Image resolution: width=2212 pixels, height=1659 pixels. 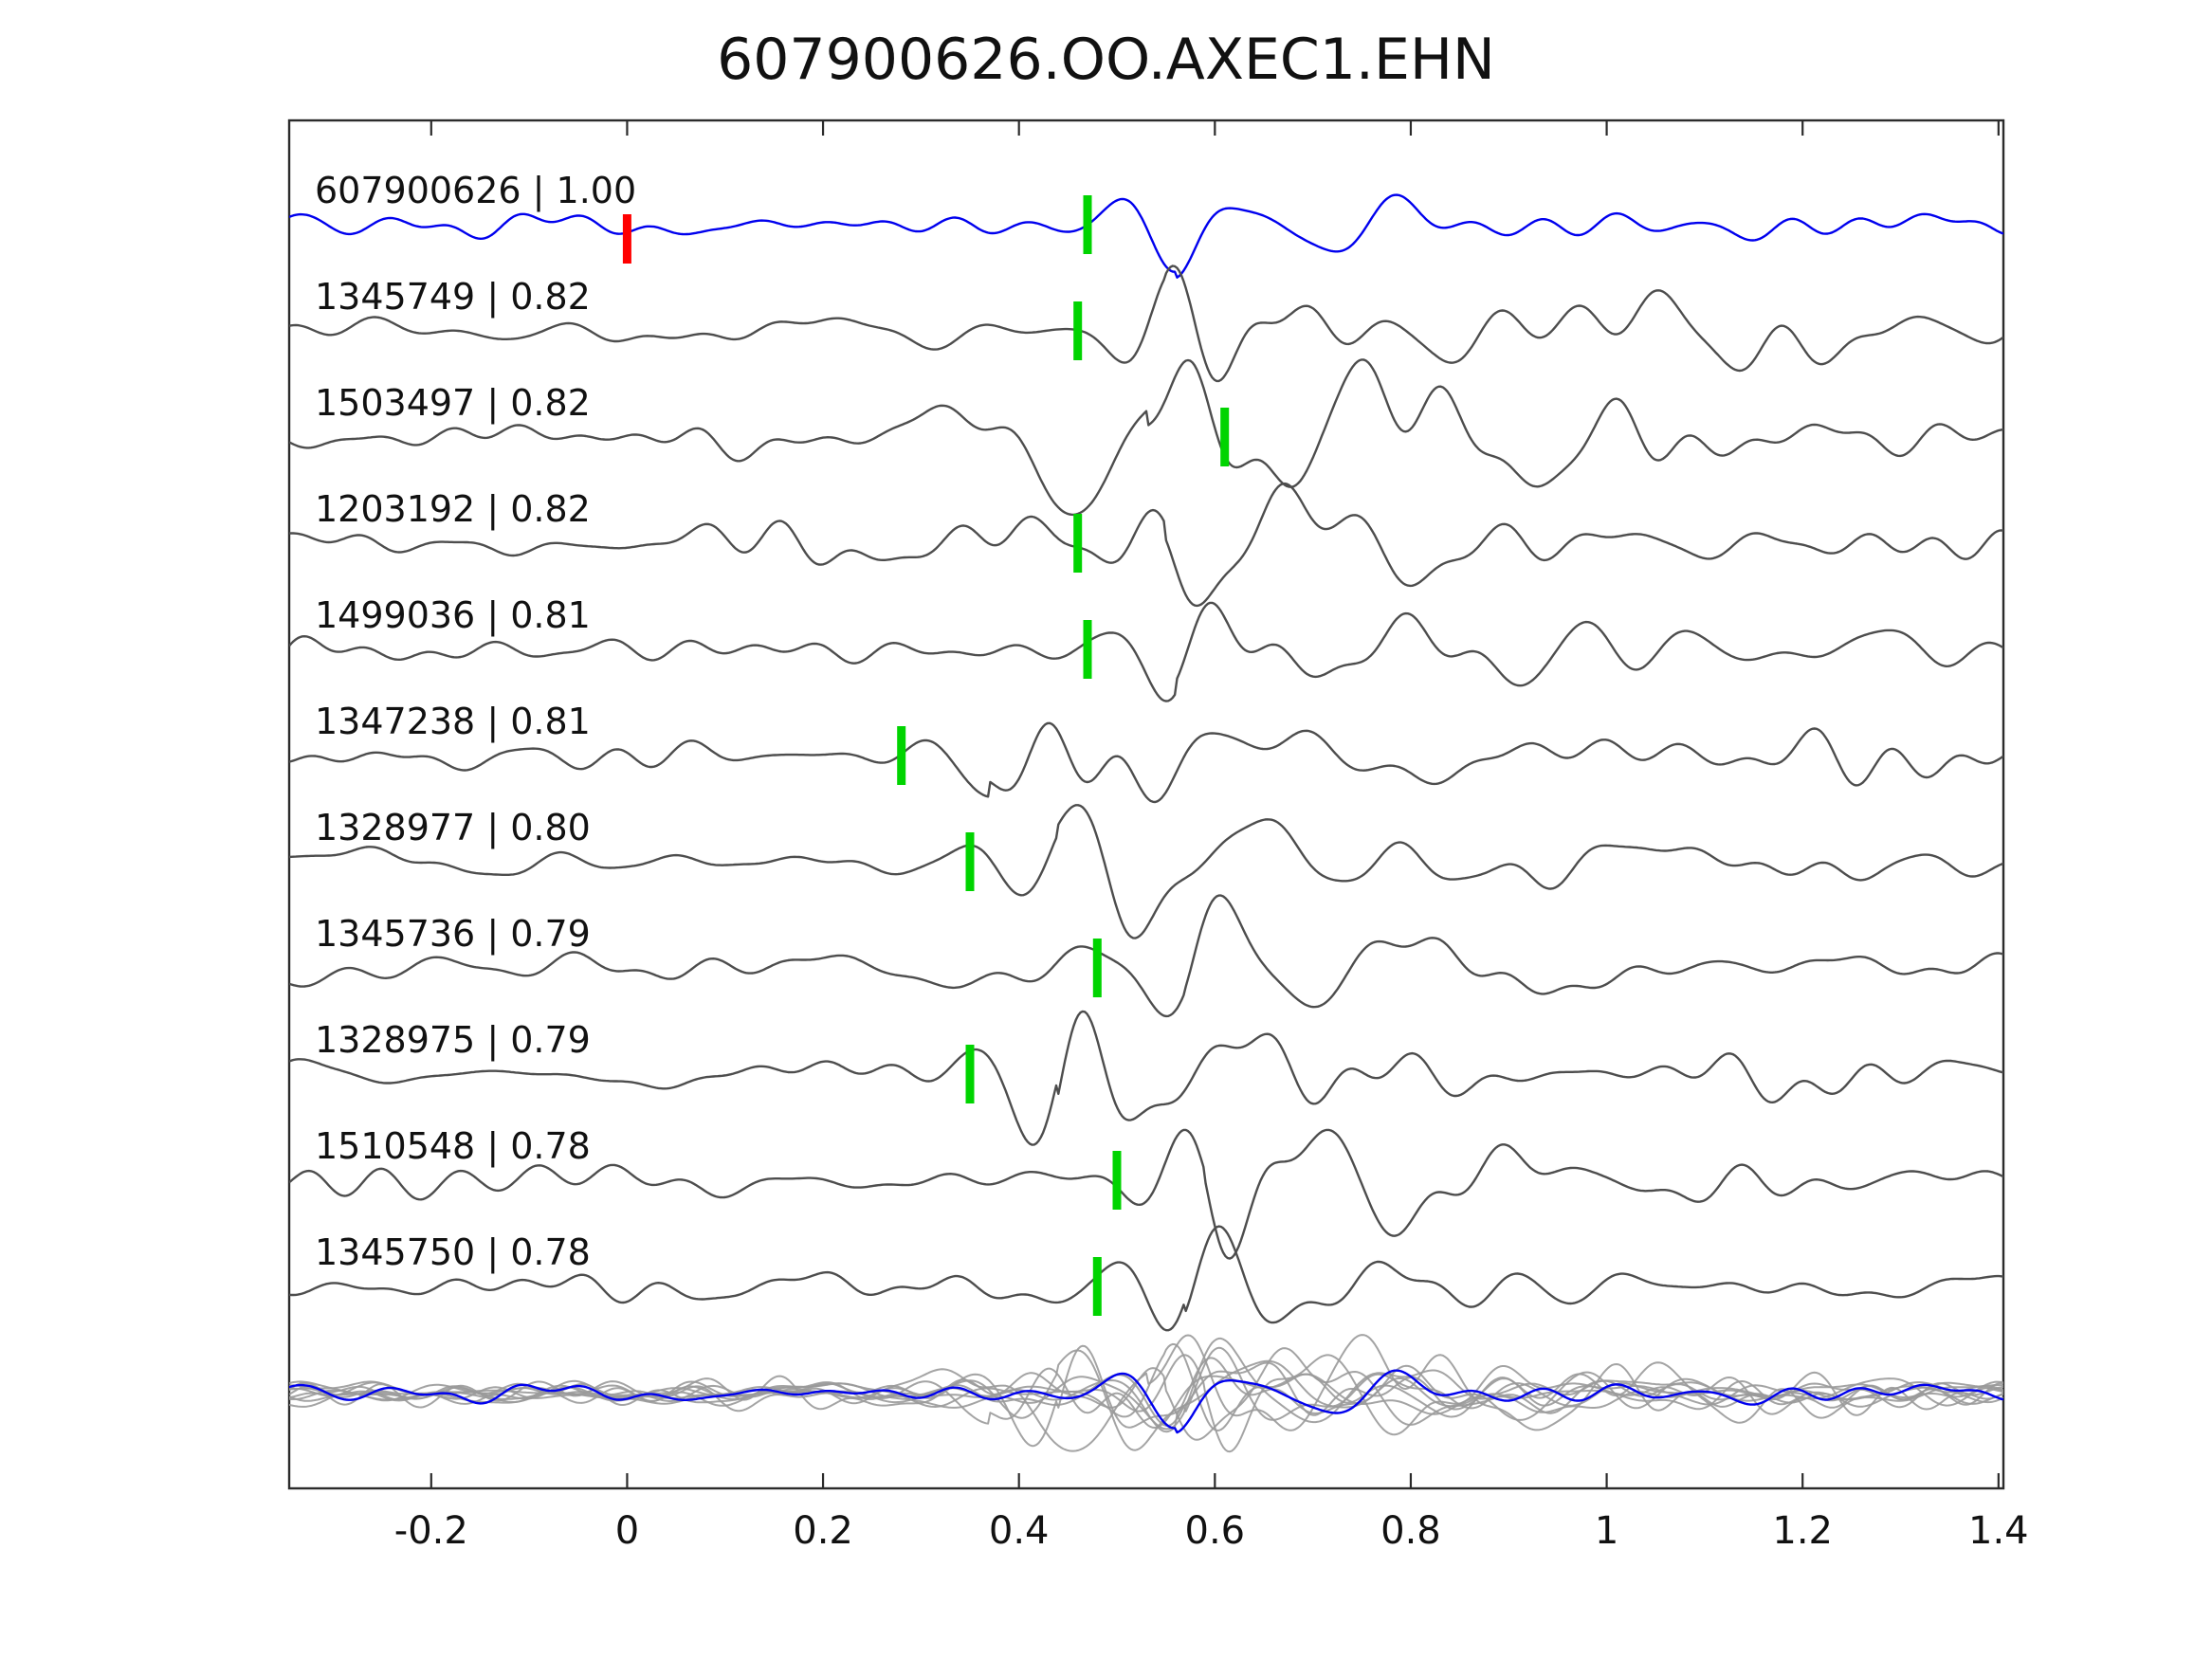 What do you see at coordinates (626, 239) in the screenshot?
I see `origin-time-marker` at bounding box center [626, 239].